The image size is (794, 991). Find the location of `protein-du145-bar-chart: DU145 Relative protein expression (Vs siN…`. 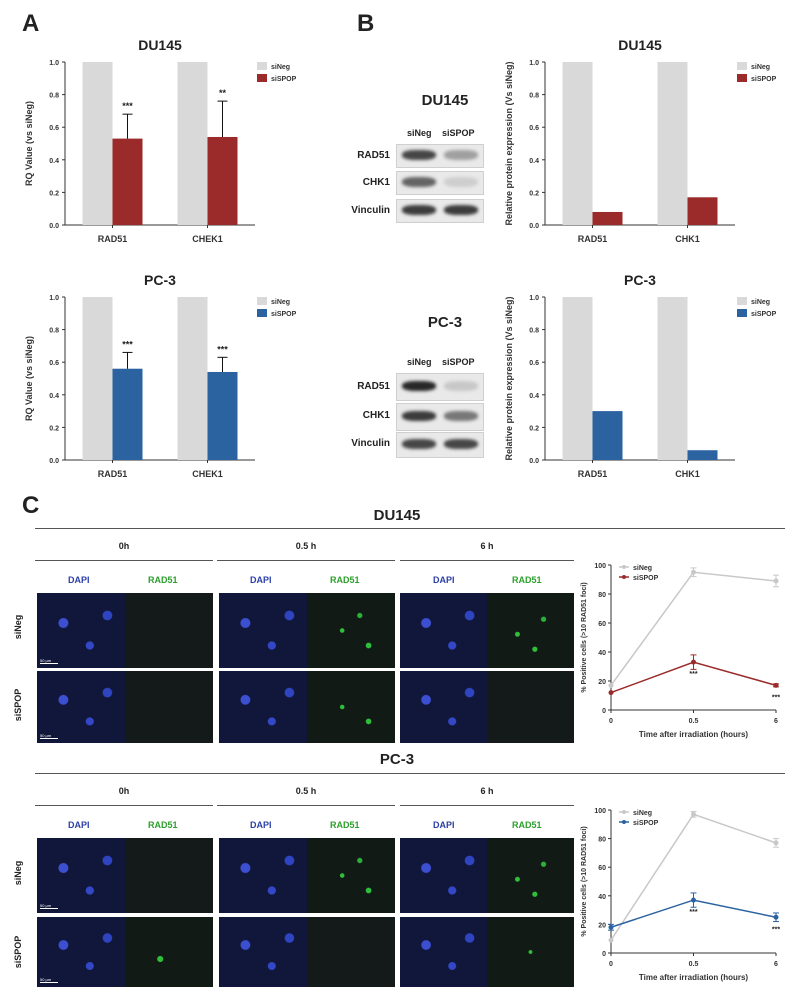

protein-du145-bar-chart: DU145 Relative protein expression (Vs siN… is located at coordinates (640, 140).